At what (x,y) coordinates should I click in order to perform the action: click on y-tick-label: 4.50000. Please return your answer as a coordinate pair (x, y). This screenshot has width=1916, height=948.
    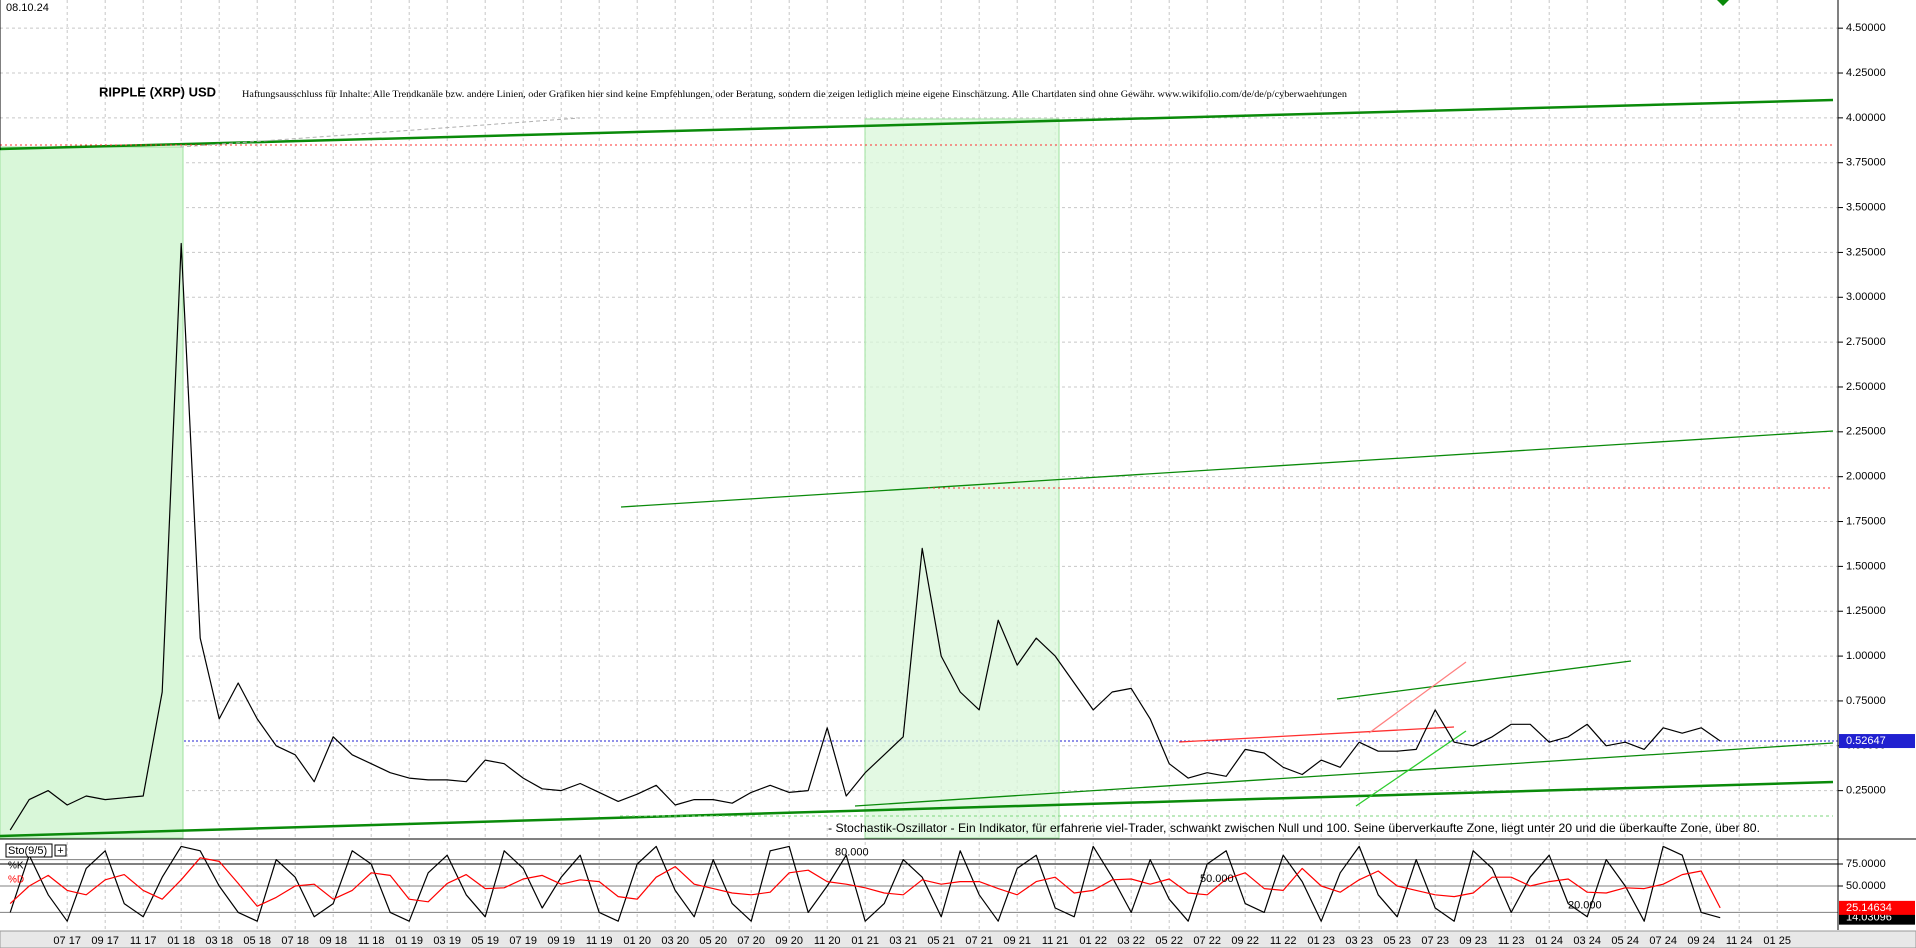
    Looking at the image, I should click on (1866, 28).